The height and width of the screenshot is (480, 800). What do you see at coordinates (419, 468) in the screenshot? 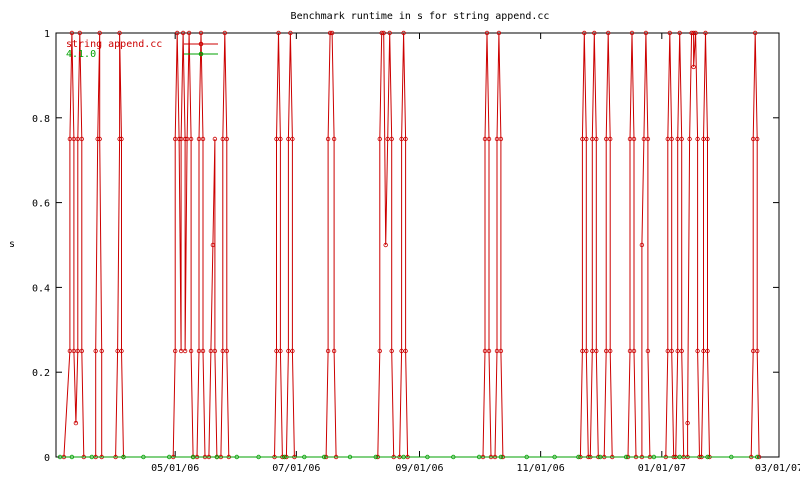
I see `x-tick-label: 09/01/06` at bounding box center [419, 468].